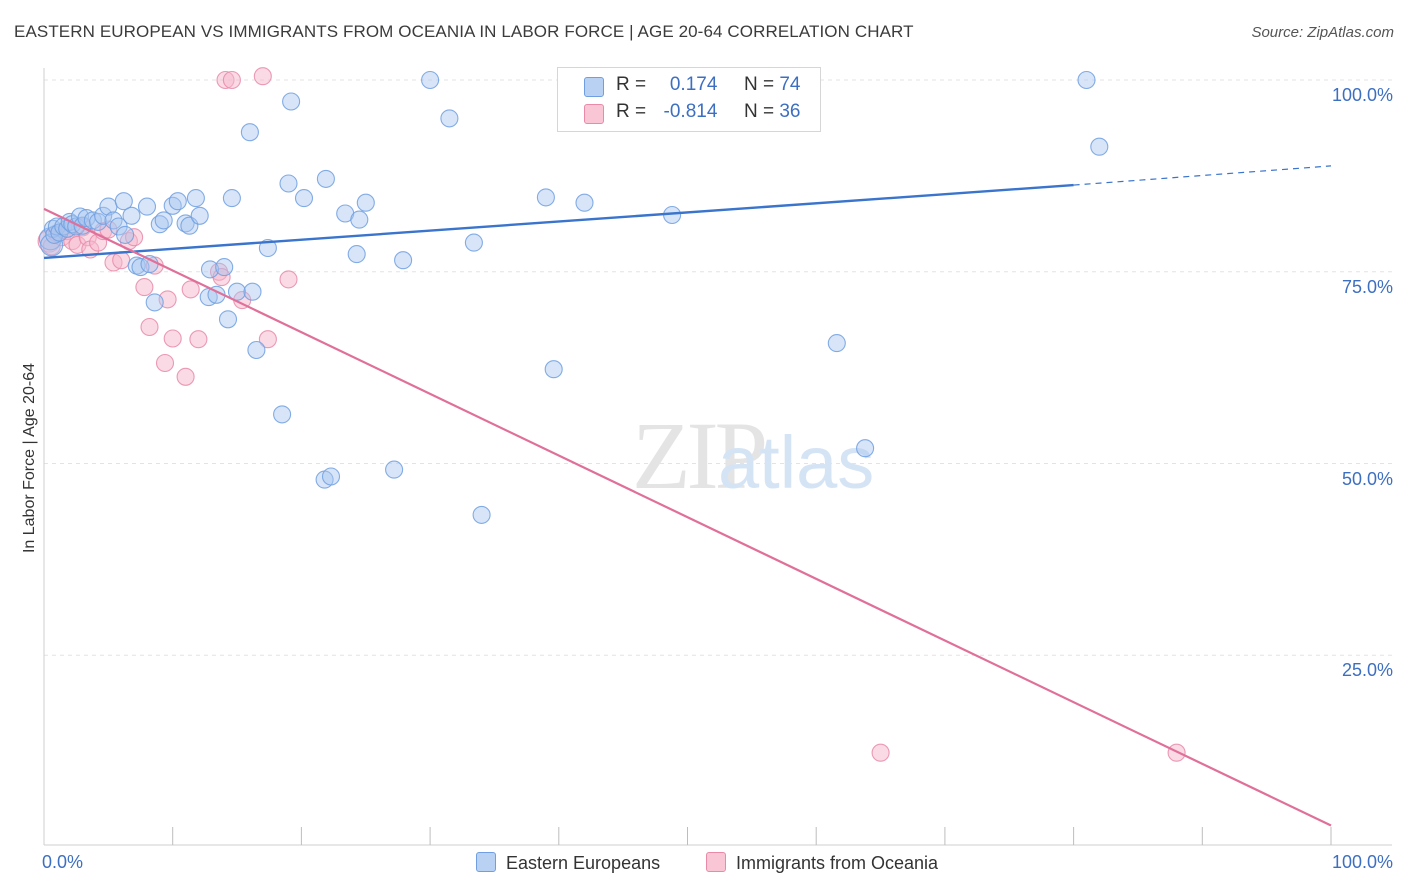  Describe the element at coordinates (1362, 95) in the screenshot. I see `y-tick-label-100: 100.0%` at that location.